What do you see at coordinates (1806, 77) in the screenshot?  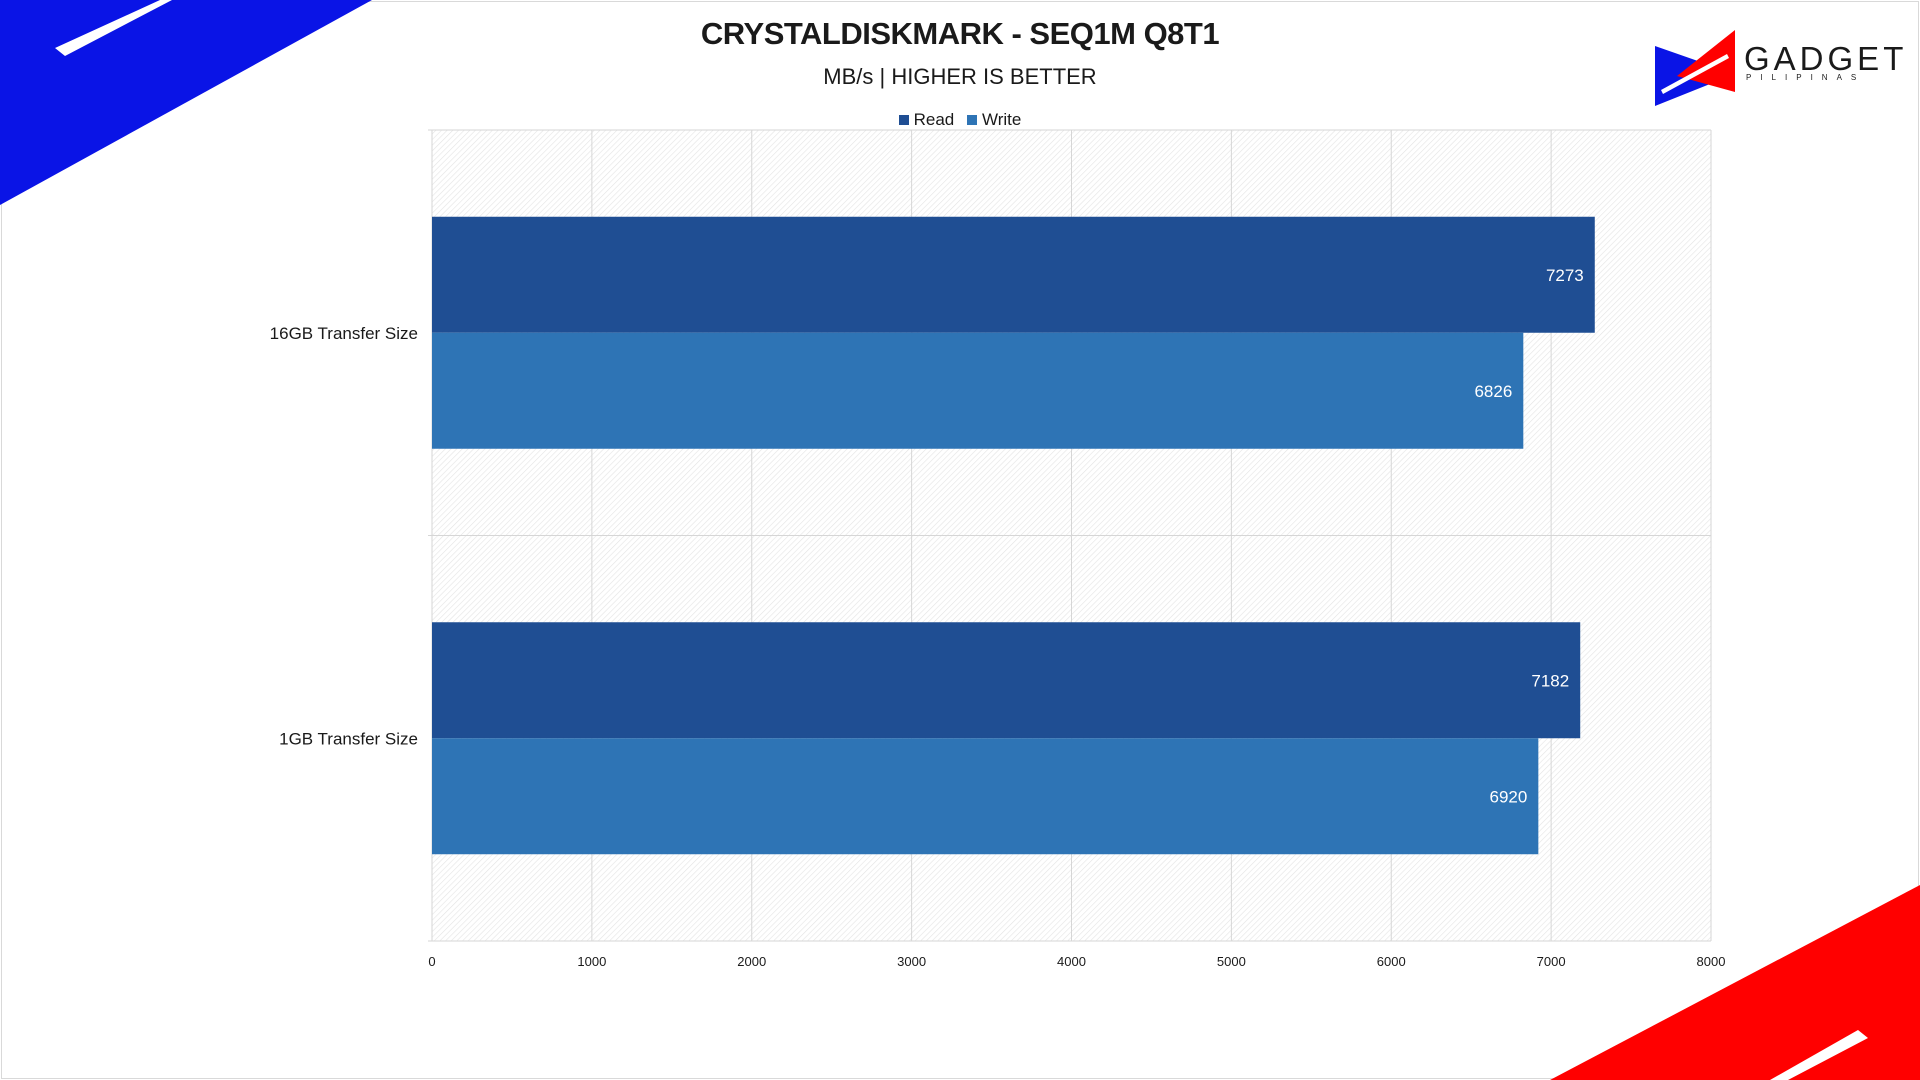 I see `brand-sub: PILIPINAS` at bounding box center [1806, 77].